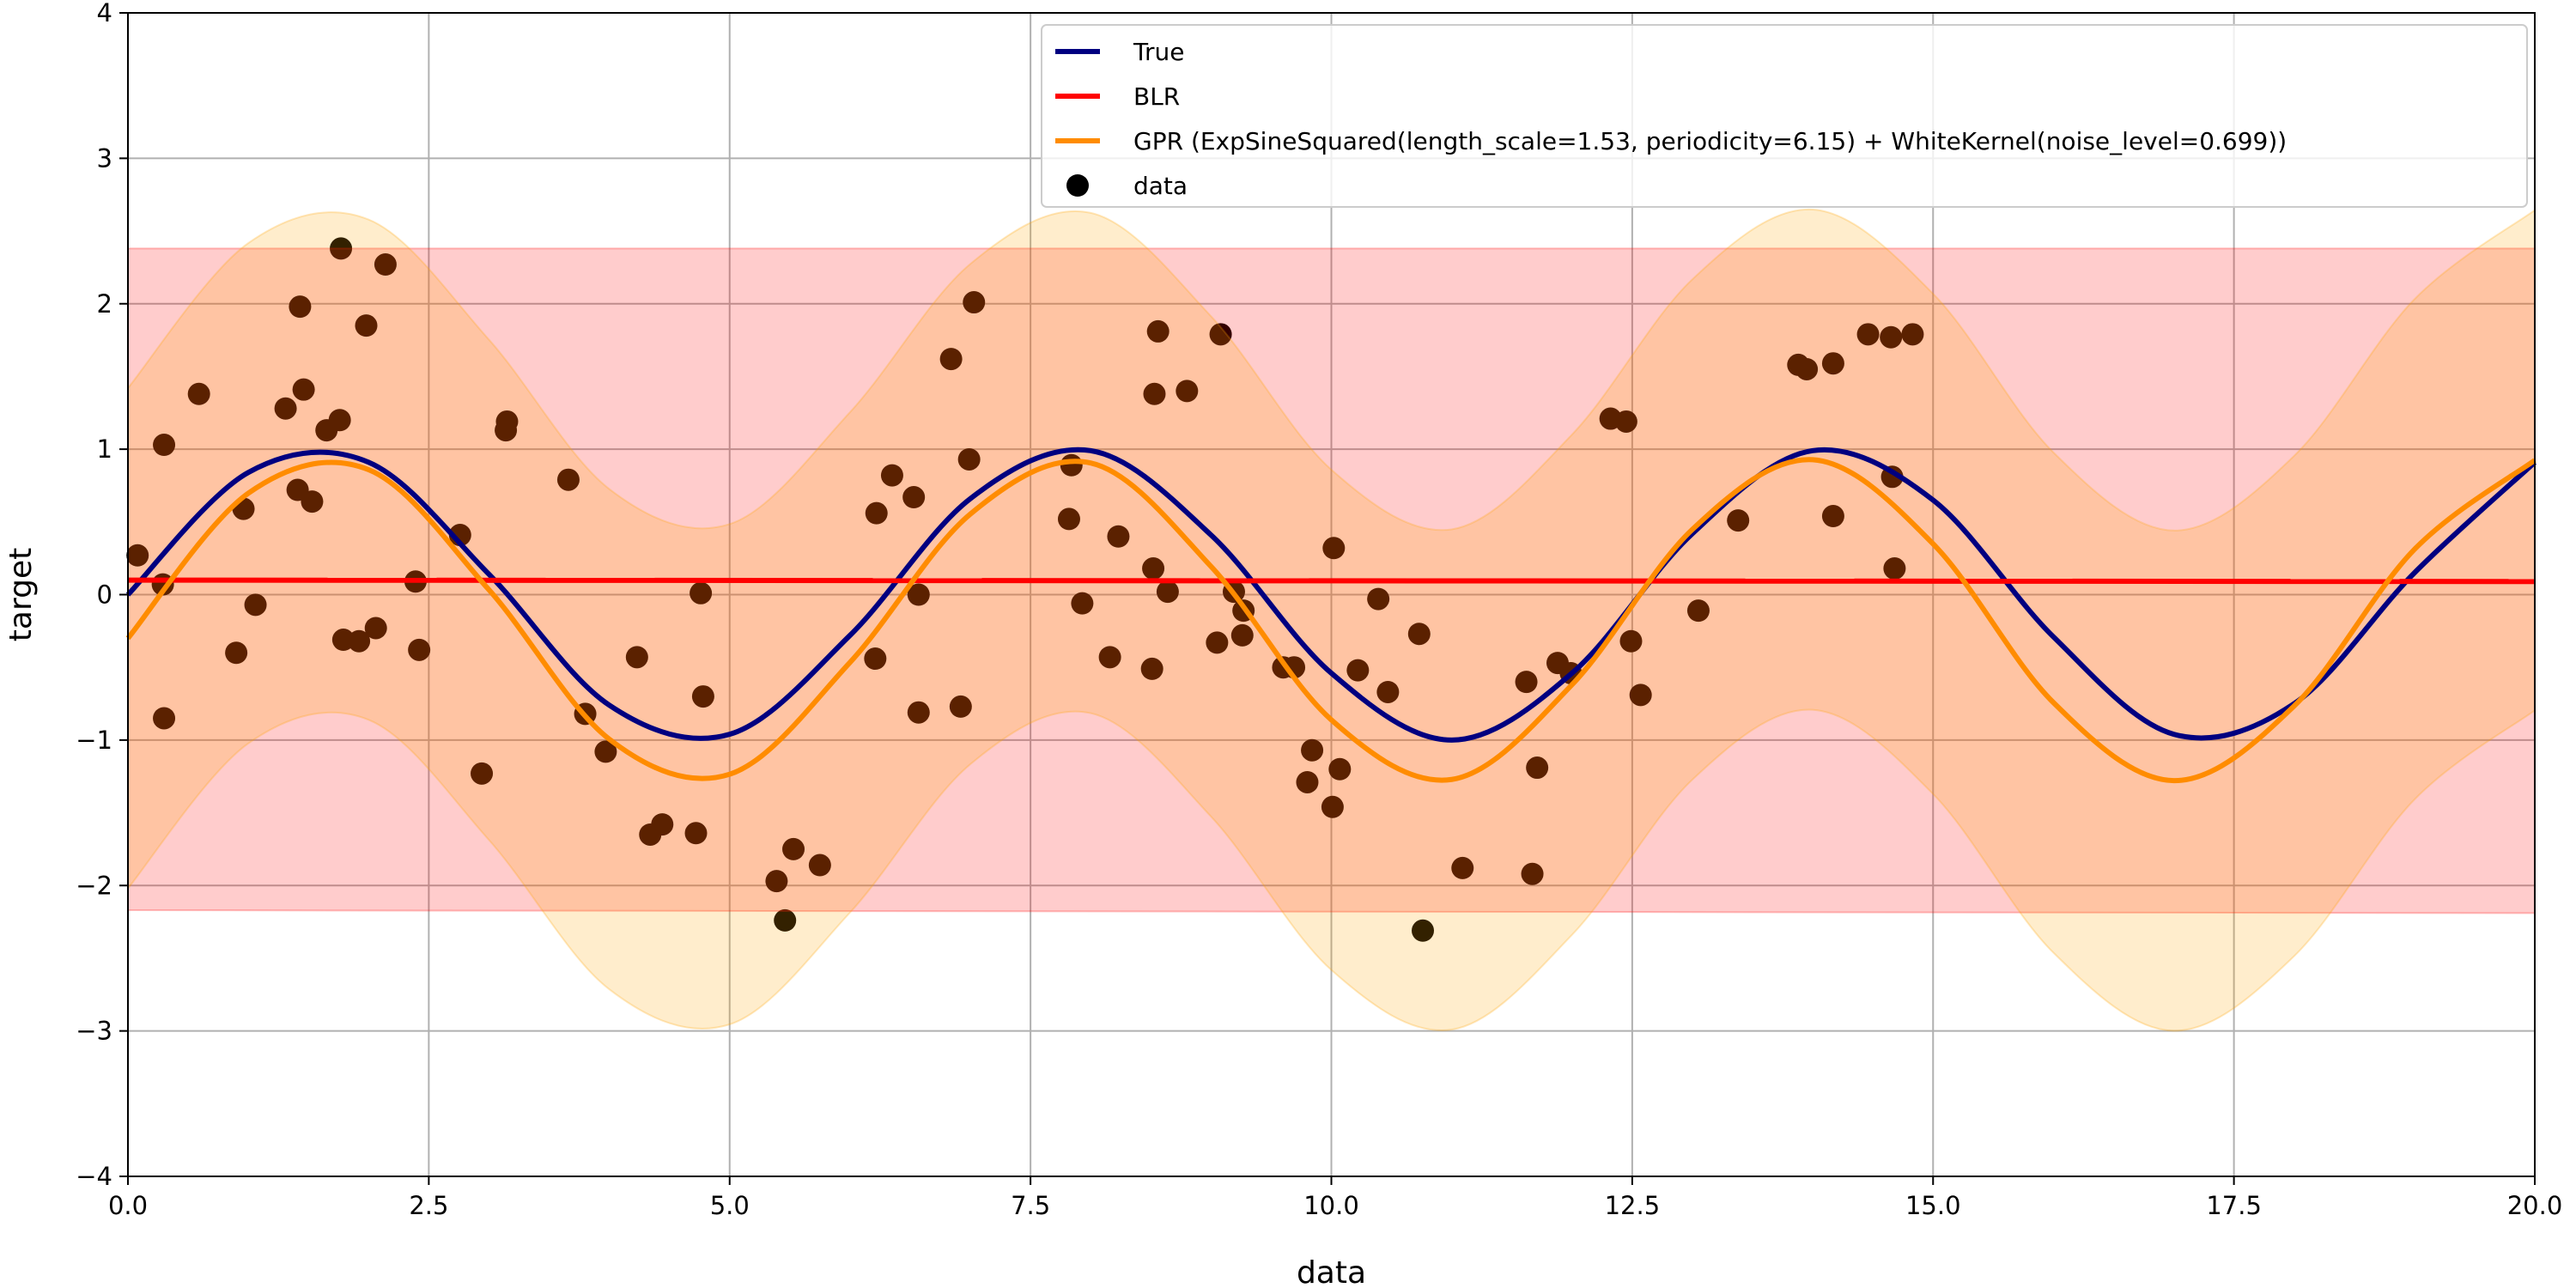 The width and height of the screenshot is (2576, 1288). I want to click on x-tick-label: 15.0, so click(1933, 1206).